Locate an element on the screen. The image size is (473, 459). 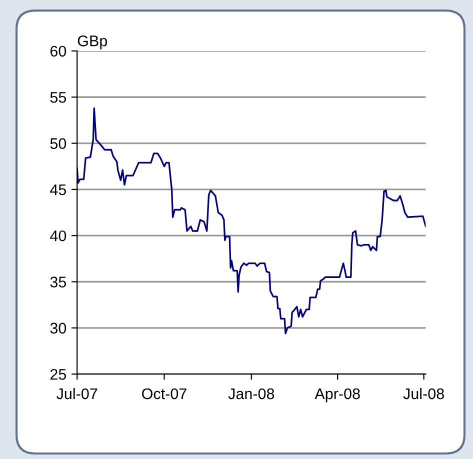
y-tick-label: 30 is located at coordinates (58, 328).